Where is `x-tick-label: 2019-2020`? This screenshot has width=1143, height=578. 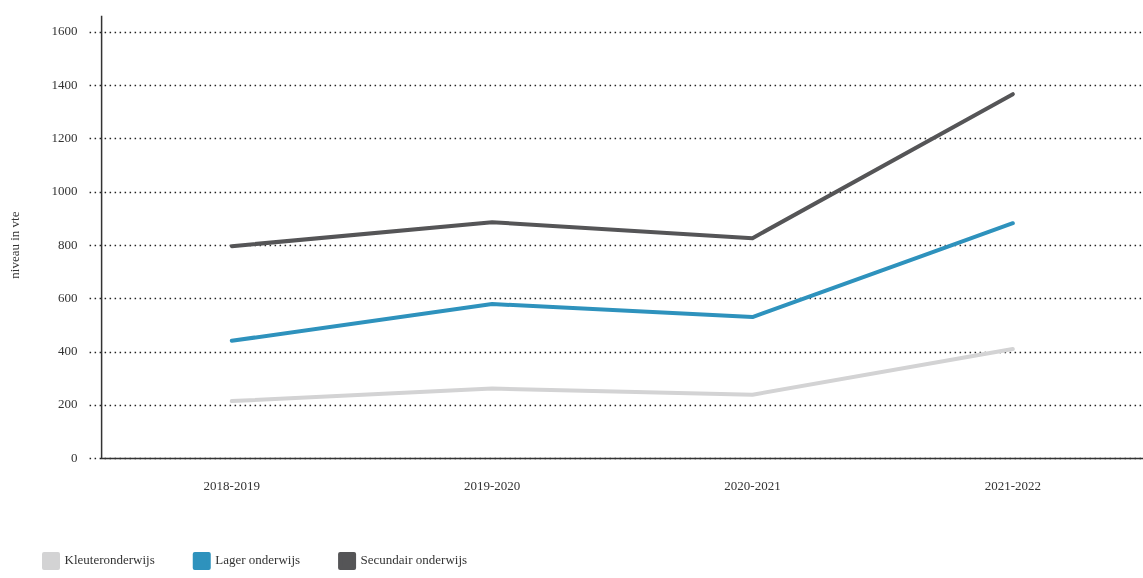 x-tick-label: 2019-2020 is located at coordinates (492, 485).